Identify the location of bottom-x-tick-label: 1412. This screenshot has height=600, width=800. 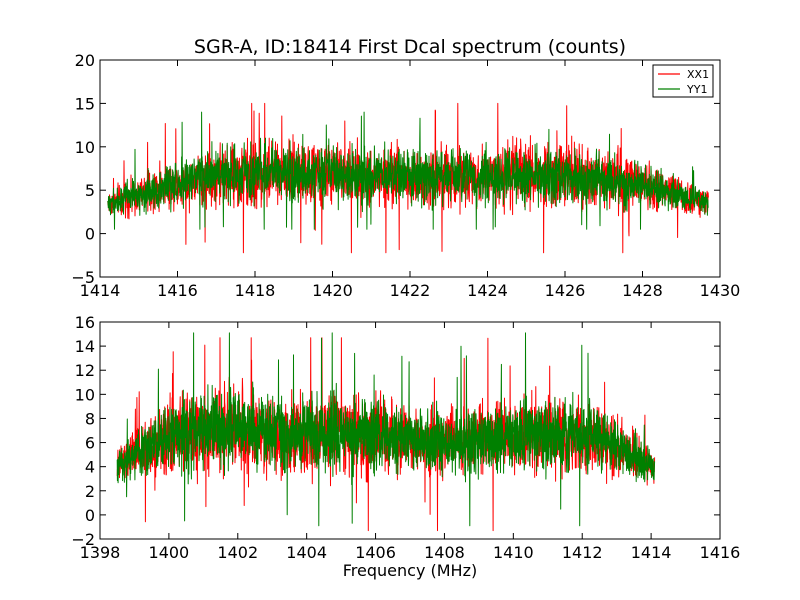
(582, 552).